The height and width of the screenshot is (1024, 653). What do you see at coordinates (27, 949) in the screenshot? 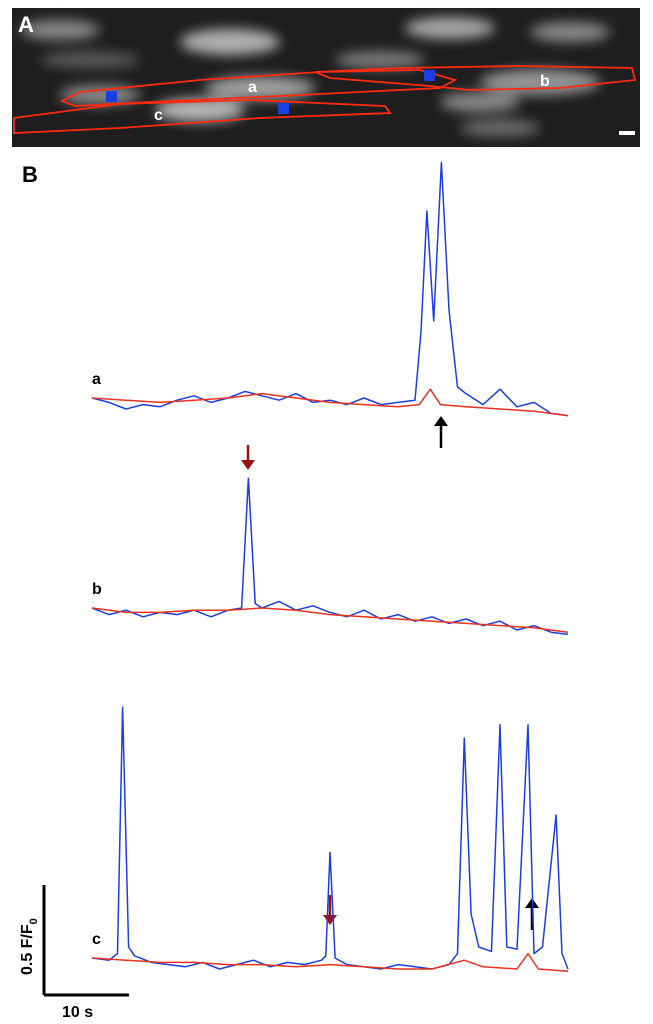
I see `scale-bar-y-label-main: 0.5 F/F` at bounding box center [27, 949].